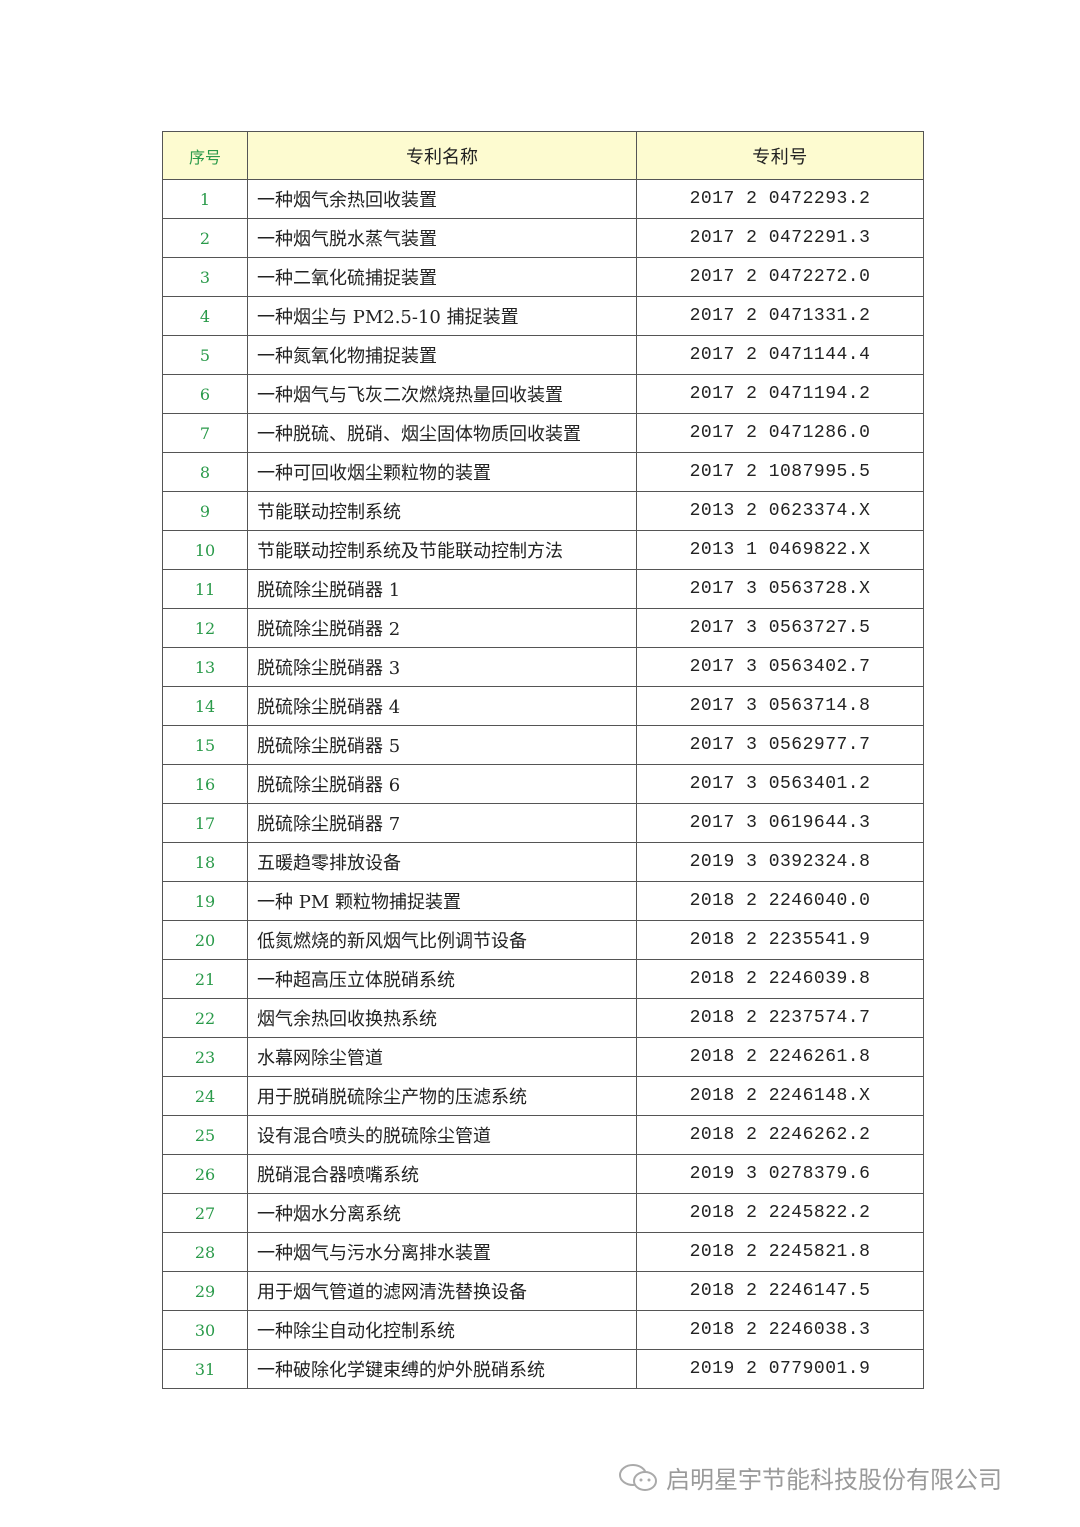 The height and width of the screenshot is (1527, 1080). What do you see at coordinates (780, 155) in the screenshot?
I see `header-patent-number: 专利号` at bounding box center [780, 155].